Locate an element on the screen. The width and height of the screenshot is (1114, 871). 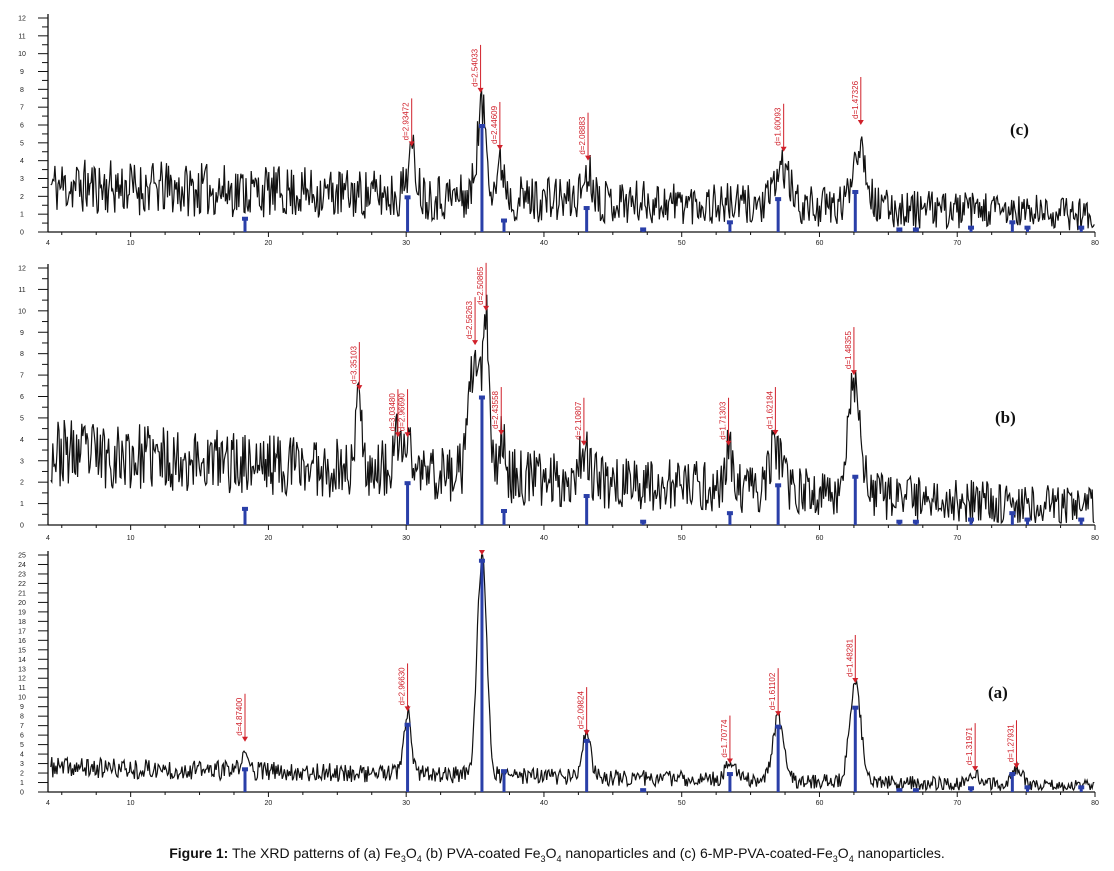
caption-part: (b) PVA-coated Fe is located at coordinates (481, 853).